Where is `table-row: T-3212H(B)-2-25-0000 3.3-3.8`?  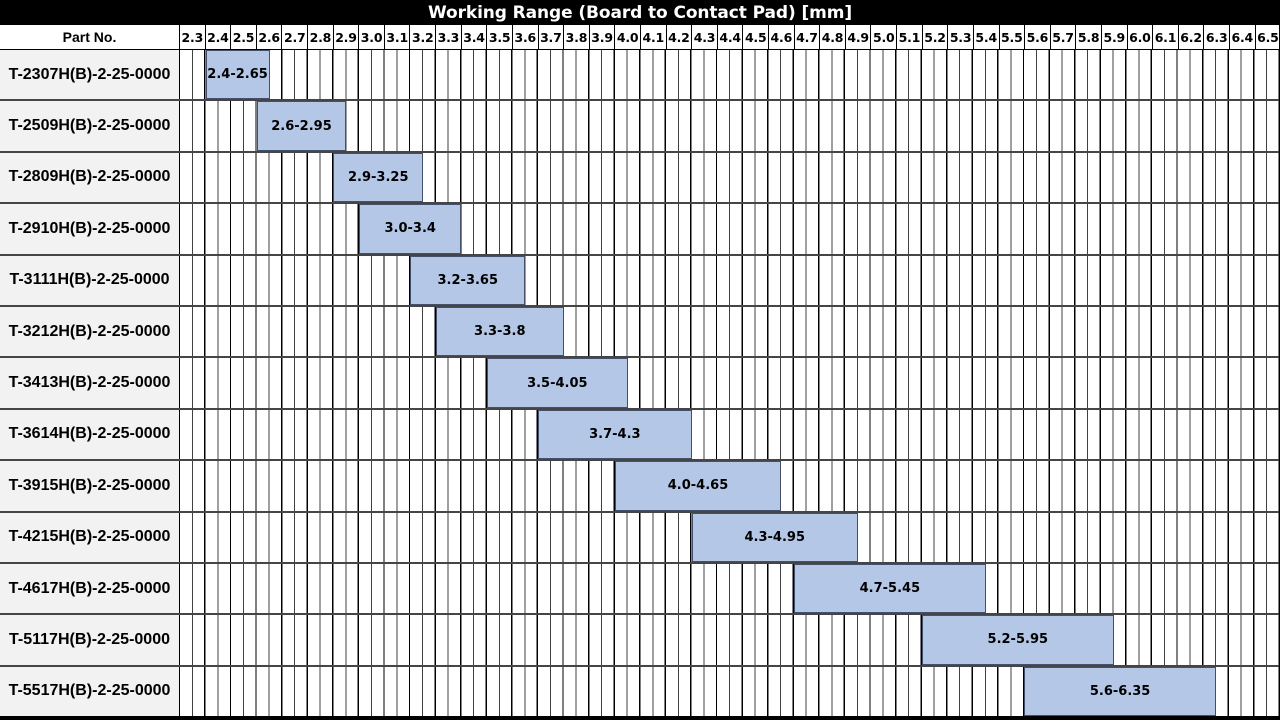 table-row: T-3212H(B)-2-25-0000 3.3-3.8 is located at coordinates (640, 332).